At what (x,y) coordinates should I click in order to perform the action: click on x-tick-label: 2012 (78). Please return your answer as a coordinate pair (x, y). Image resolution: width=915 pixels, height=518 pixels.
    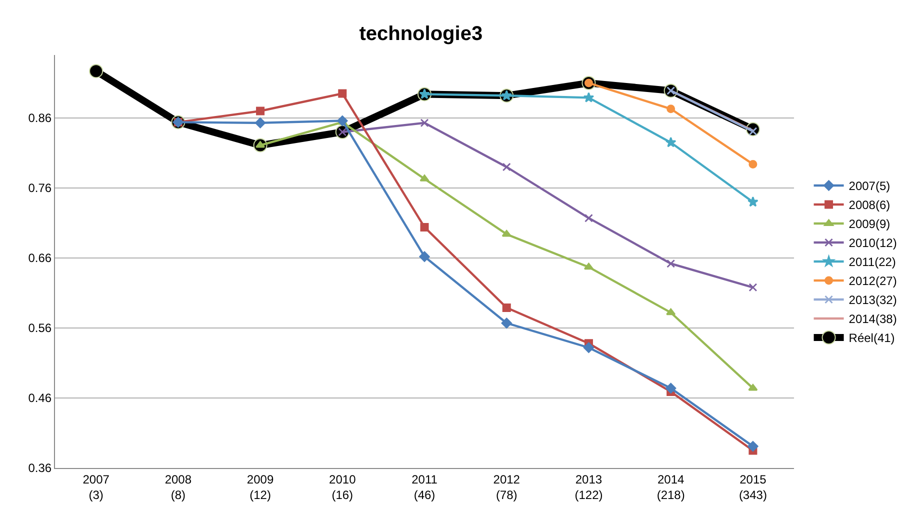
    Looking at the image, I should click on (506, 487).